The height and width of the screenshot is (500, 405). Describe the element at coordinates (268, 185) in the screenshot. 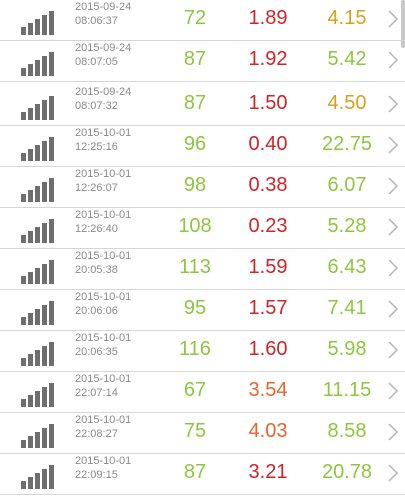

I see `value-secondary: 0.38` at that location.